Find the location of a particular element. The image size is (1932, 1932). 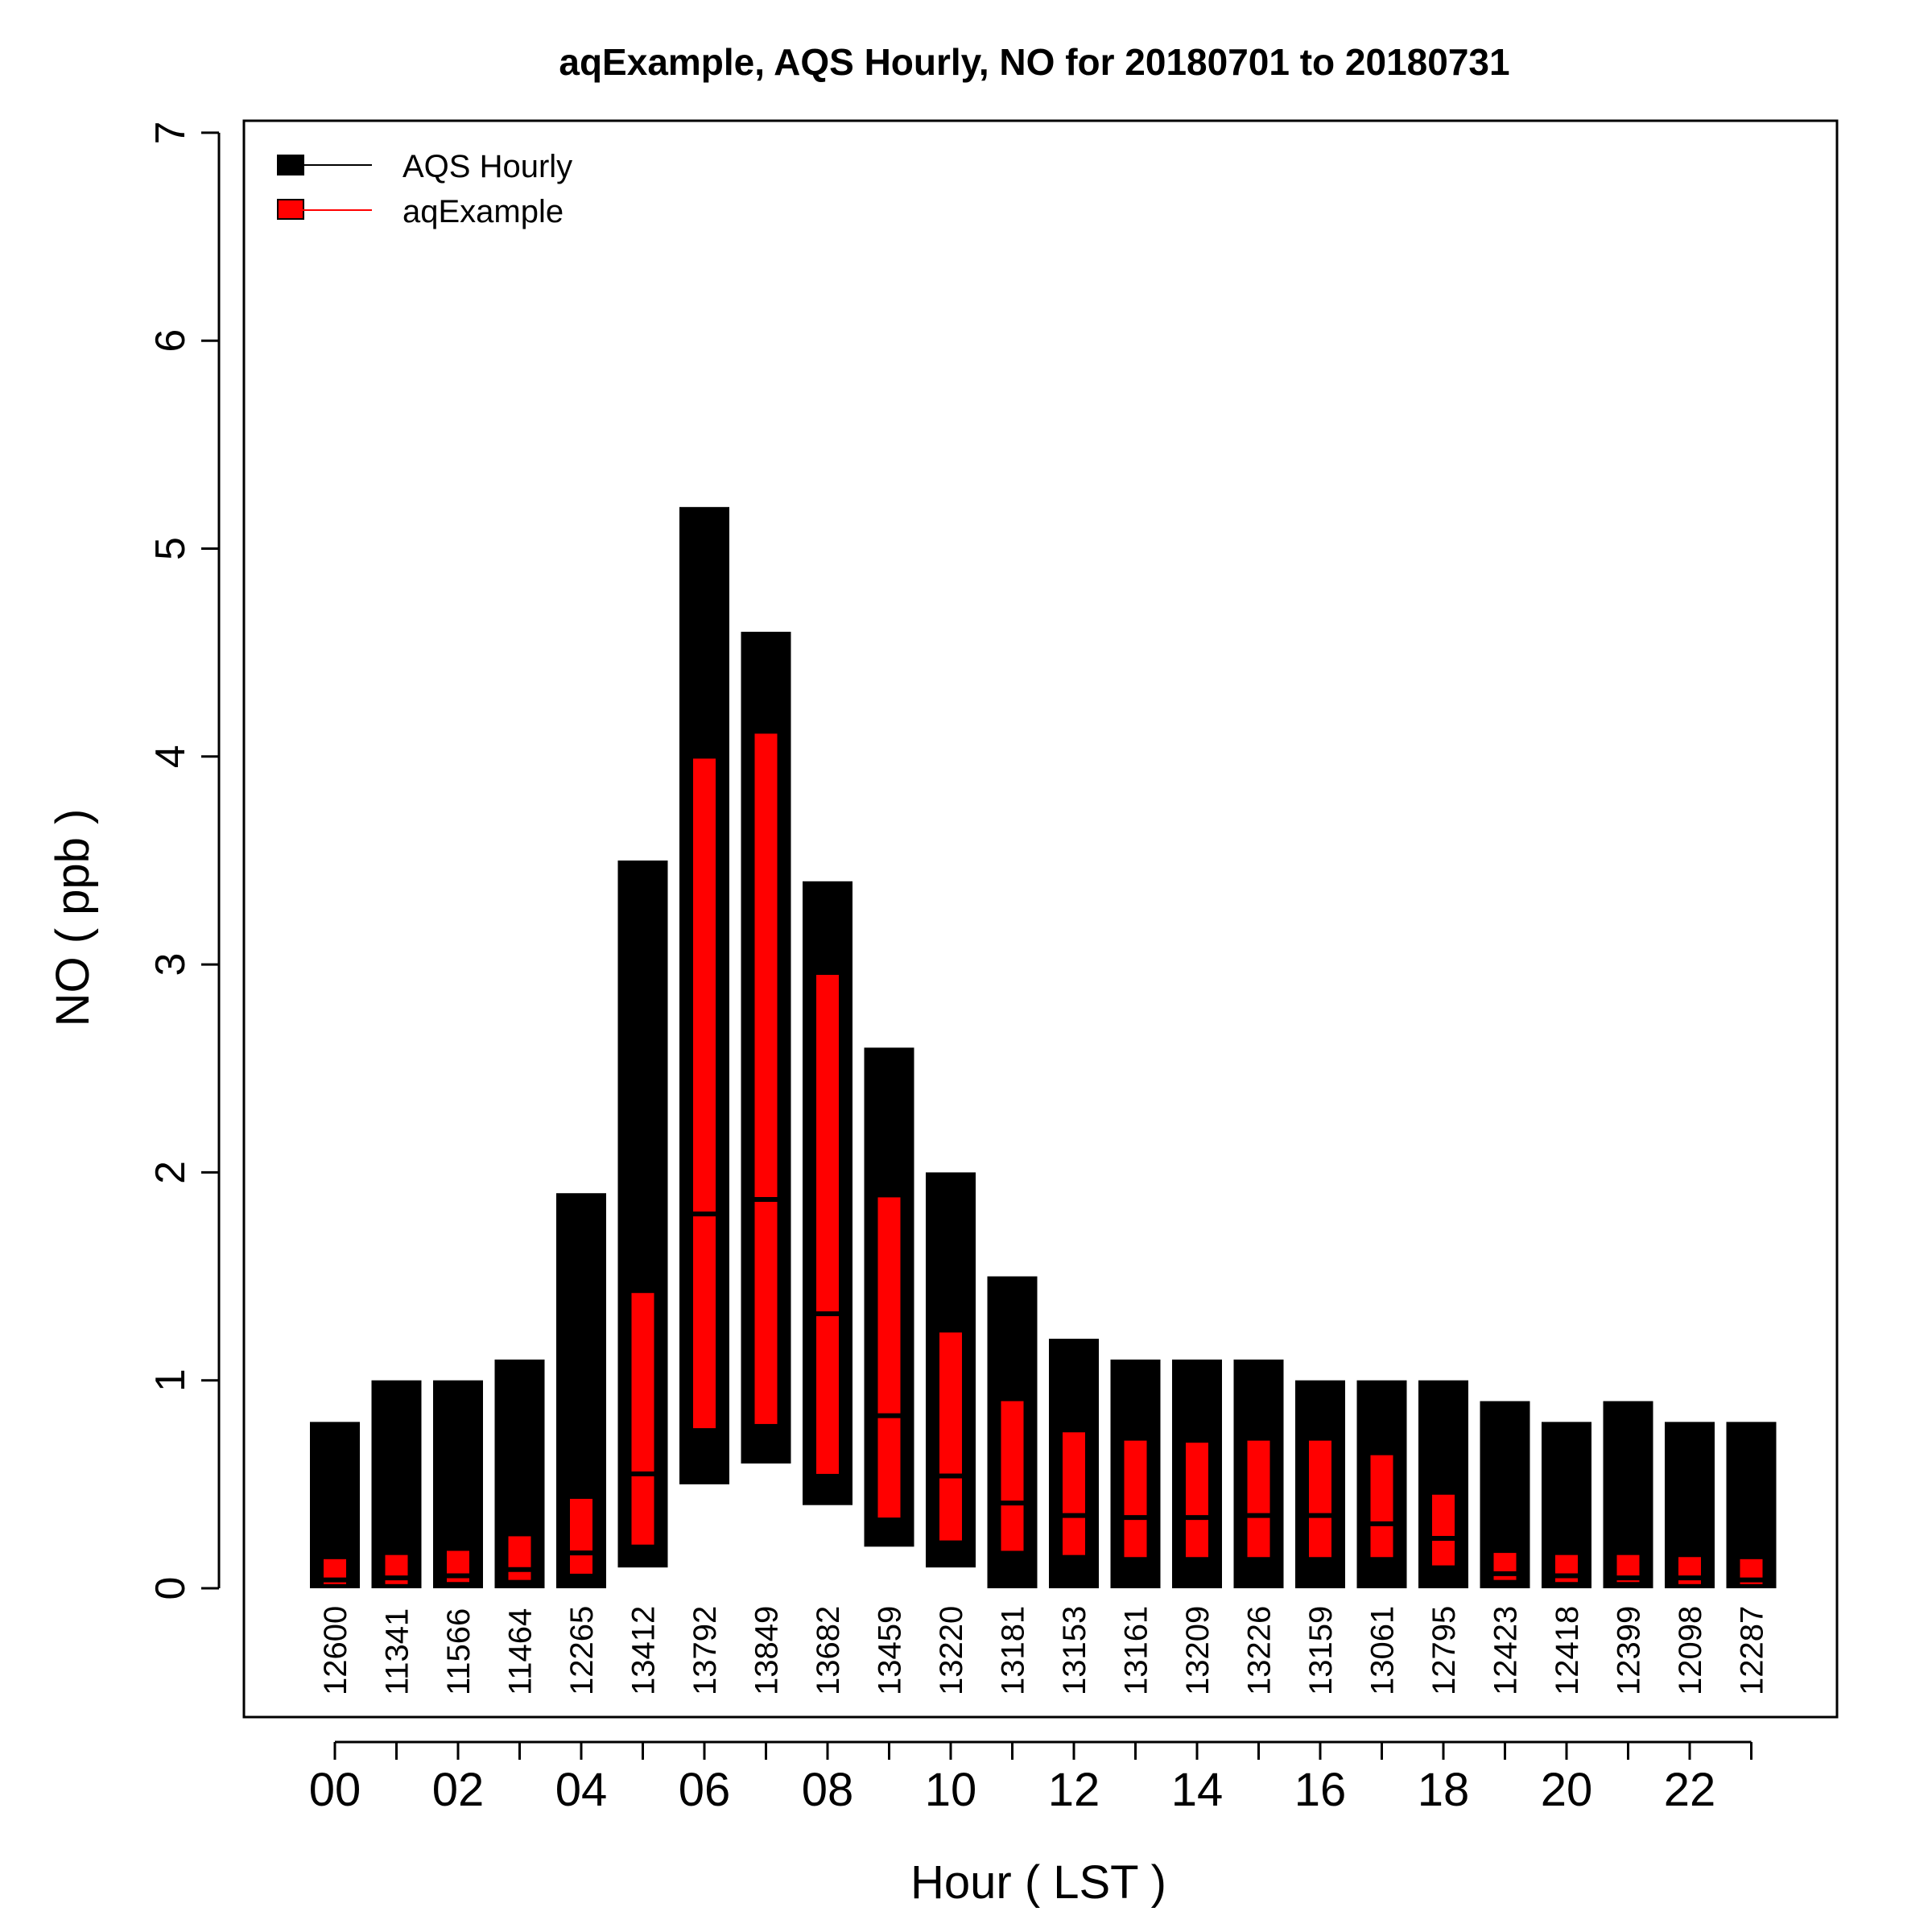

y-tick-label: 2 is located at coordinates (170, 1172).